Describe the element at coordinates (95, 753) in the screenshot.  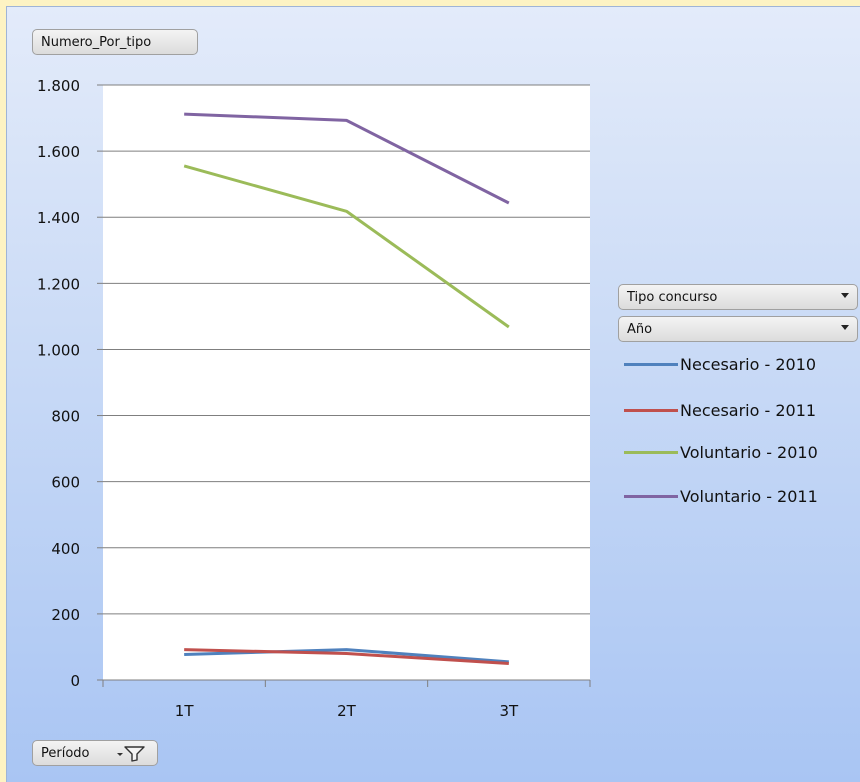
I see `periodo-field-button: Período` at that location.